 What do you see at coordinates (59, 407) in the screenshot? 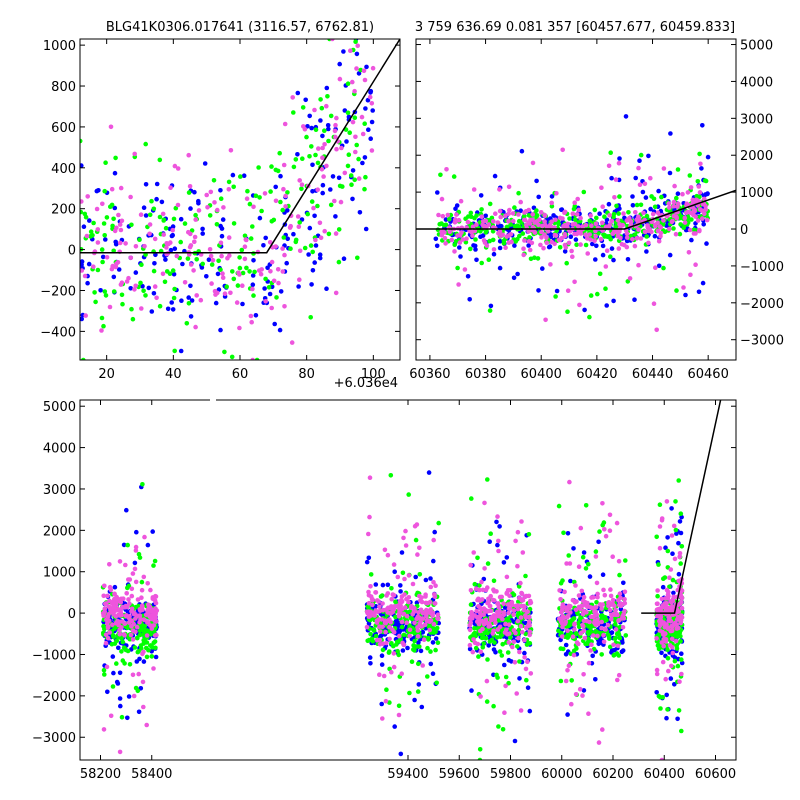
I see `y-tick-label: 5000` at bounding box center [59, 407].